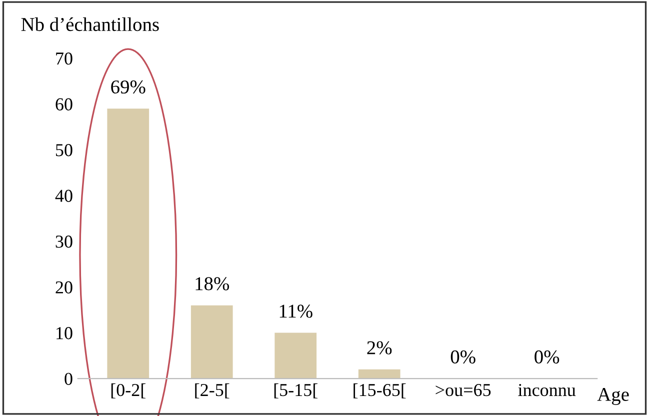 The width and height of the screenshot is (649, 416). I want to click on x-tick-label: >ou=65, so click(463, 390).